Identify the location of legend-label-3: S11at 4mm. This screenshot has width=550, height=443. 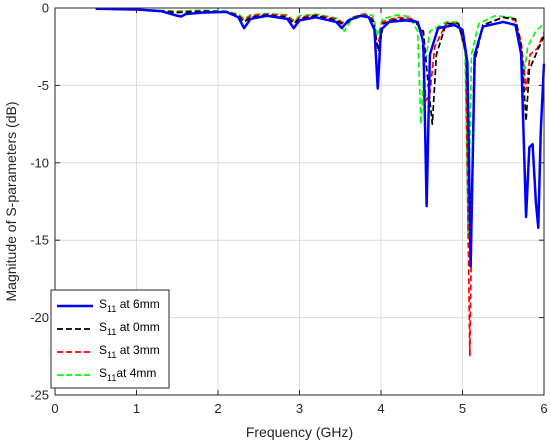
(127, 374).